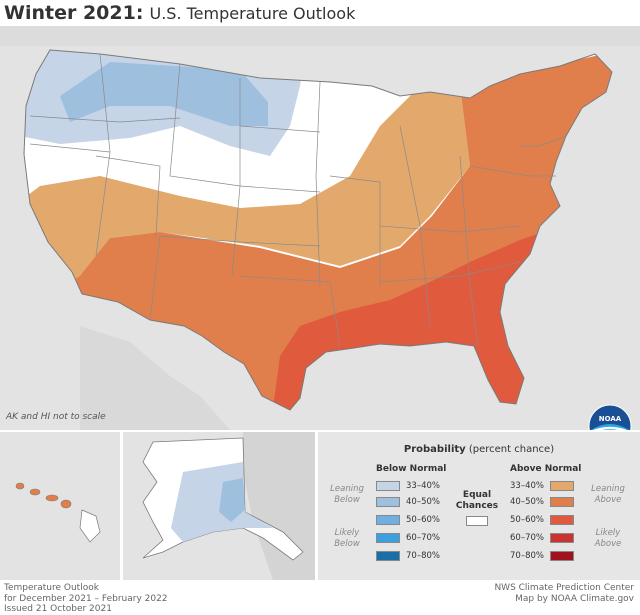  I want to click on hawaii-map-svg, so click(58, 512).